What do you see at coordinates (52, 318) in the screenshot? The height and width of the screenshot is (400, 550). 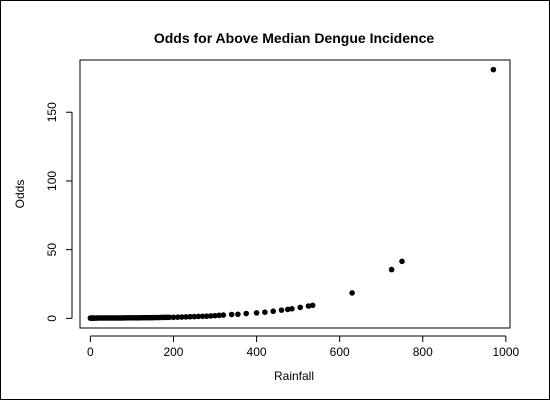 I see `y-tick-label: 0` at bounding box center [52, 318].